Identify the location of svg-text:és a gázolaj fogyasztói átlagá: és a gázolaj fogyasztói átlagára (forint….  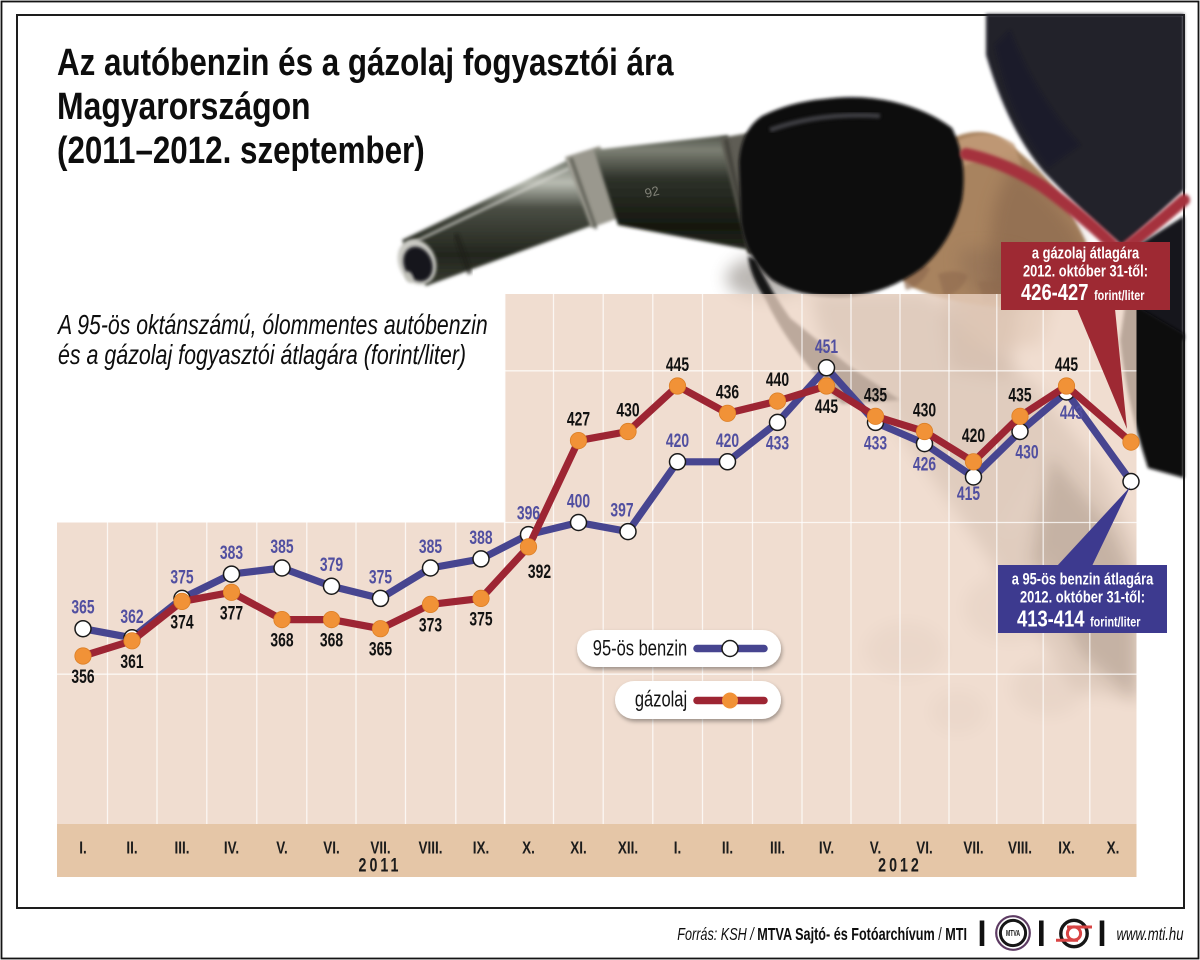
(262, 356).